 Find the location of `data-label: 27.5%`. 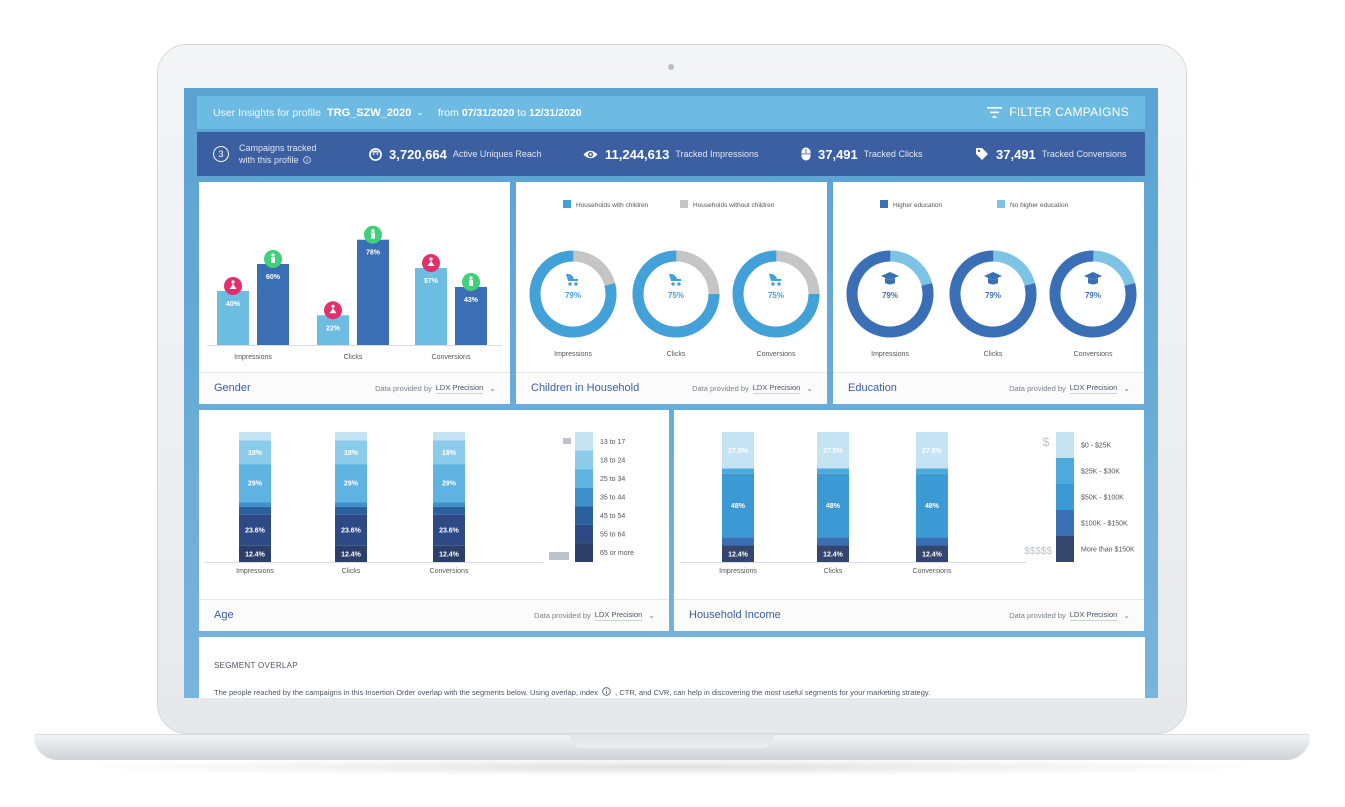

data-label: 27.5% is located at coordinates (833, 451).